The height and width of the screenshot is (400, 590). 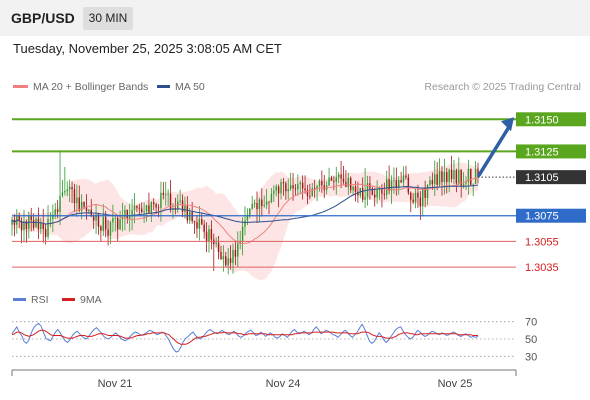 I want to click on forecast-arrowhead, so click(x=507, y=124).